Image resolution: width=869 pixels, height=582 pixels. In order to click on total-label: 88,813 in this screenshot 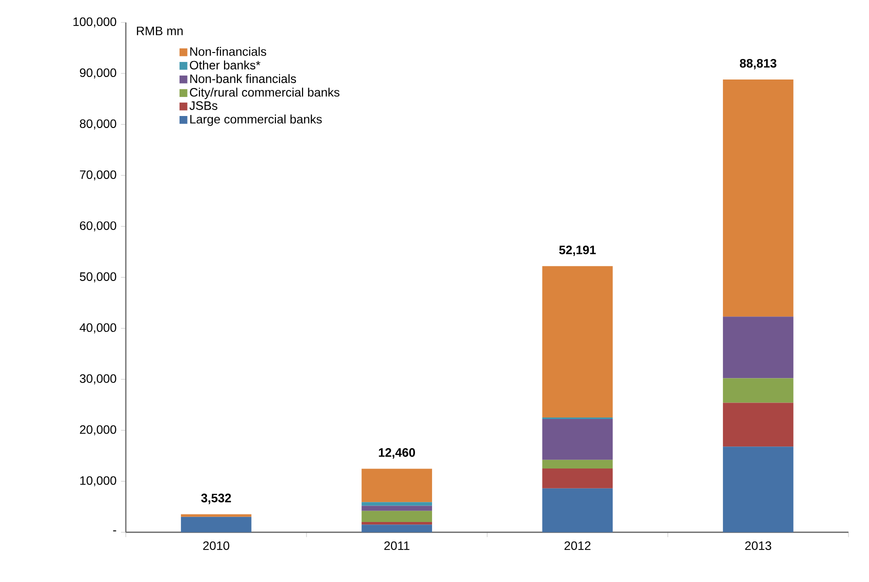, I will do `click(758, 64)`.